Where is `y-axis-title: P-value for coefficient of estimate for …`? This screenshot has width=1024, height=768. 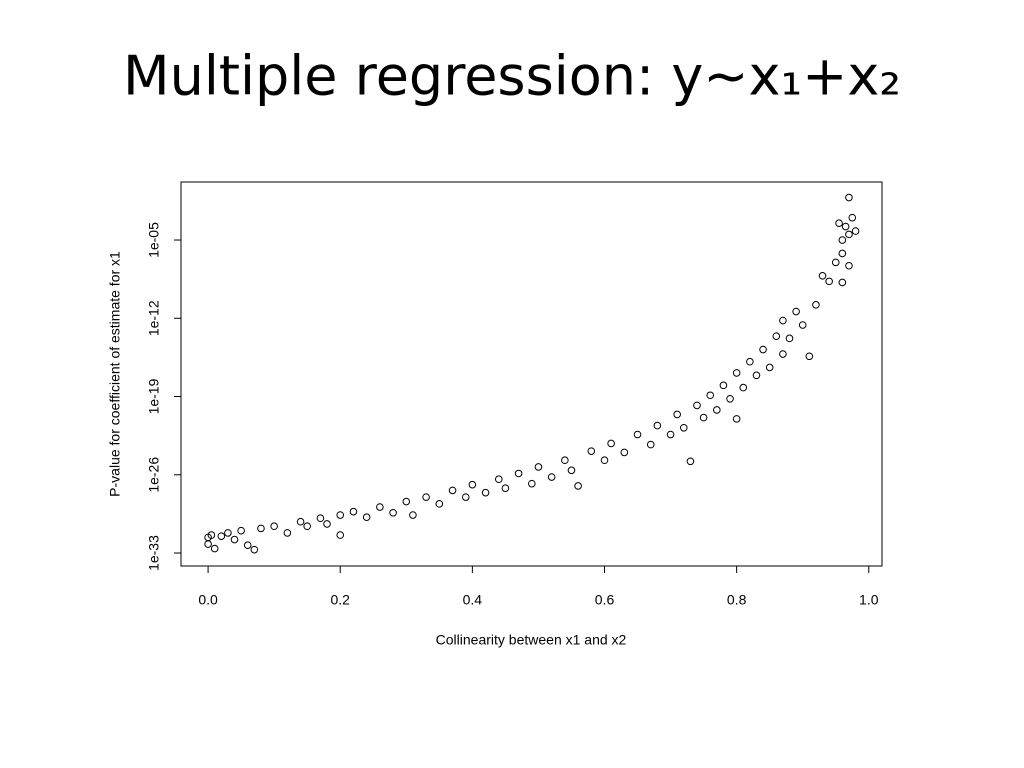
y-axis-title: P-value for coefficient of estimate for … is located at coordinates (115, 374).